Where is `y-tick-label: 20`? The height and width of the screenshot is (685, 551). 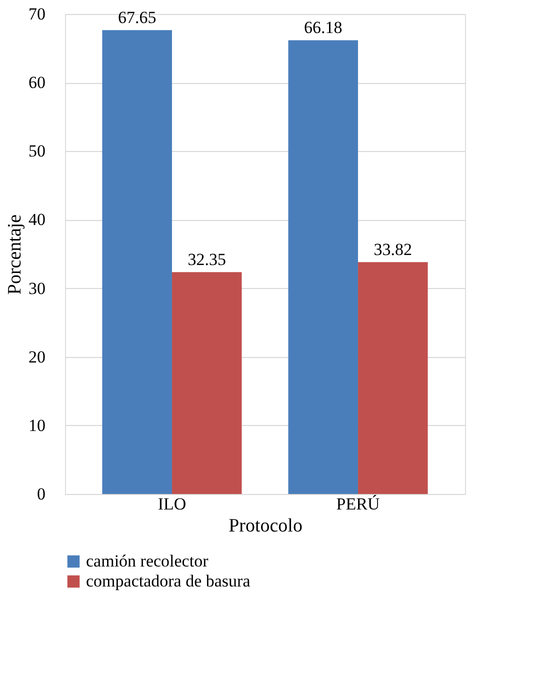
y-tick-label: 20 is located at coordinates (37, 356).